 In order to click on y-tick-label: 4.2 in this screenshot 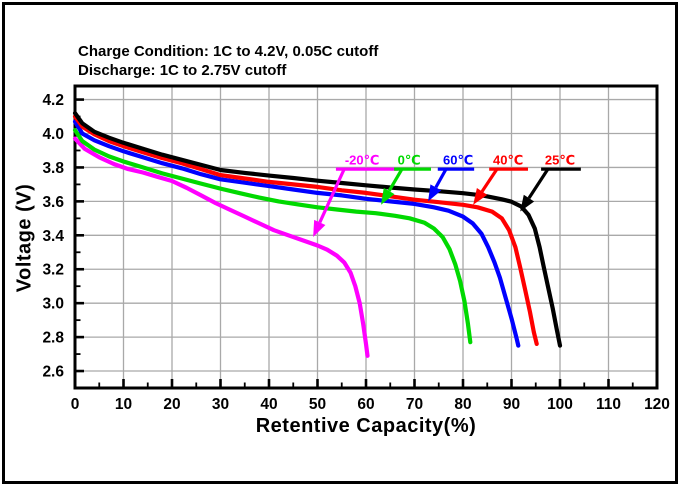, I will do `click(53, 100)`.